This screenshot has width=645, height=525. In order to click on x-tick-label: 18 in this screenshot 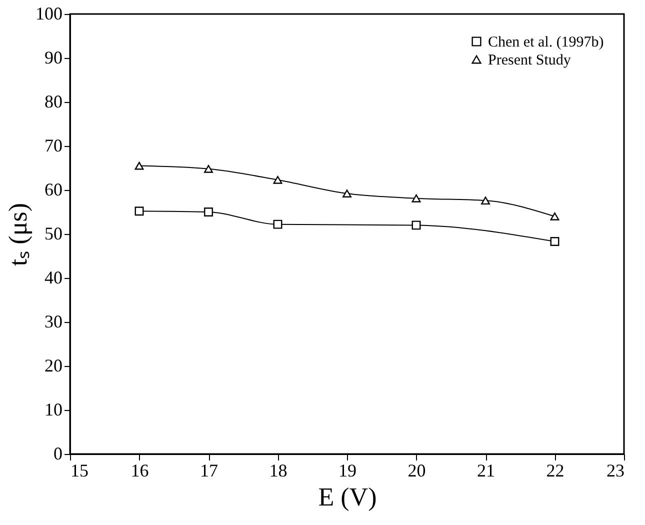, I will do `click(278, 470)`.